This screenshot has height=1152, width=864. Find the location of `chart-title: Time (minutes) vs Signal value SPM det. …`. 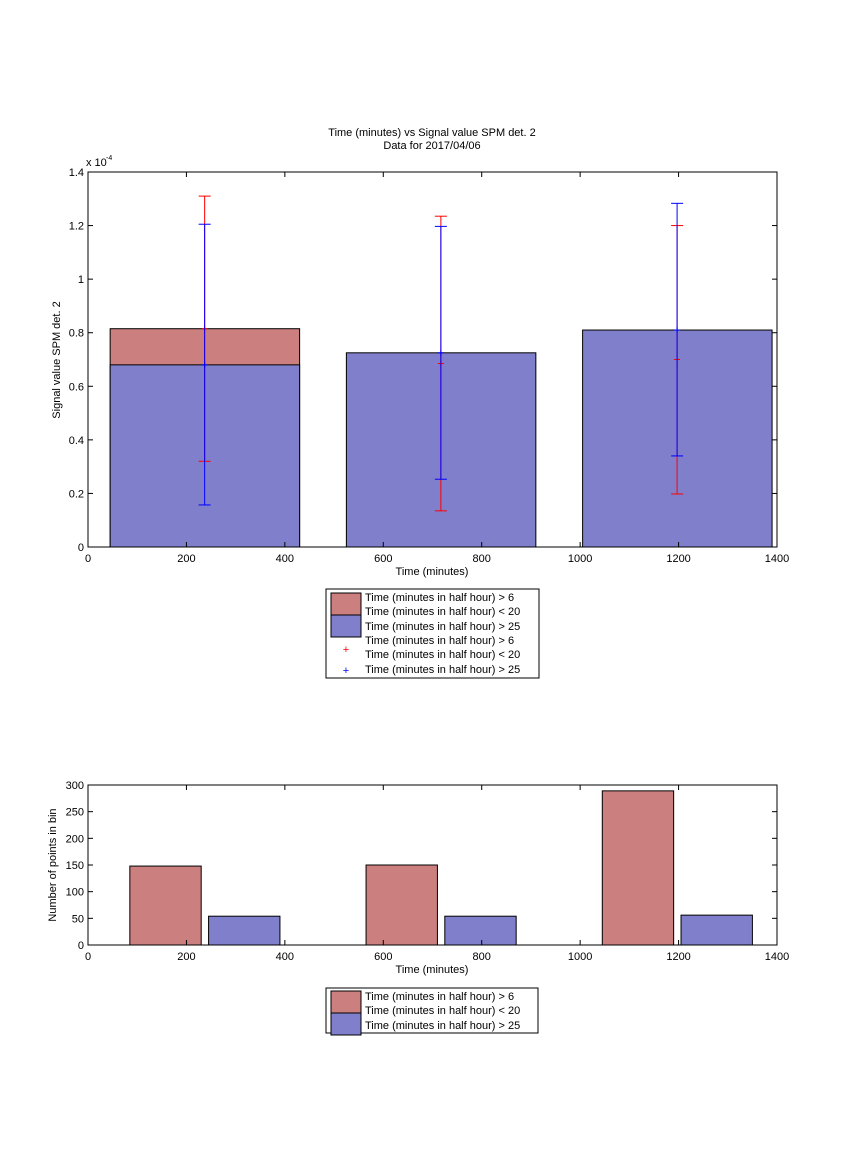

chart-title: Time (minutes) vs Signal value SPM det. … is located at coordinates (431, 133).